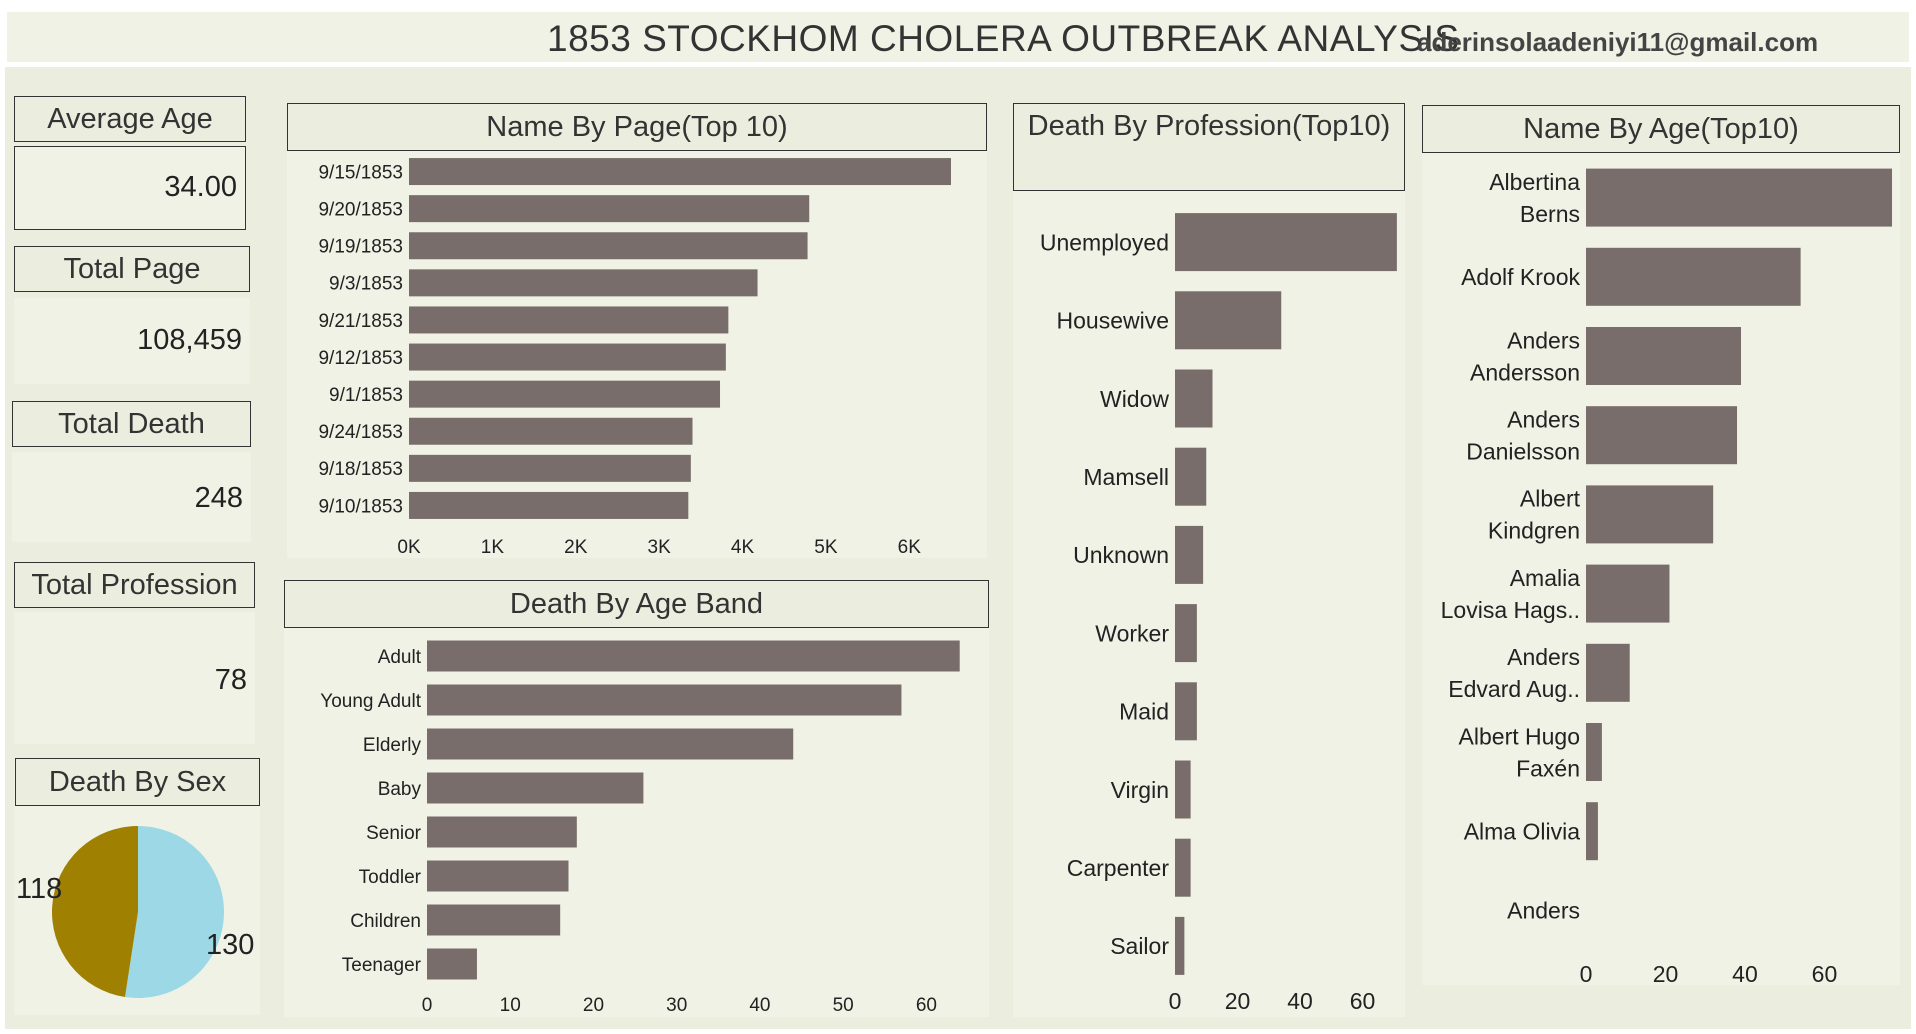  I want to click on death_by_profession-label-2: Widow, so click(1134, 399).